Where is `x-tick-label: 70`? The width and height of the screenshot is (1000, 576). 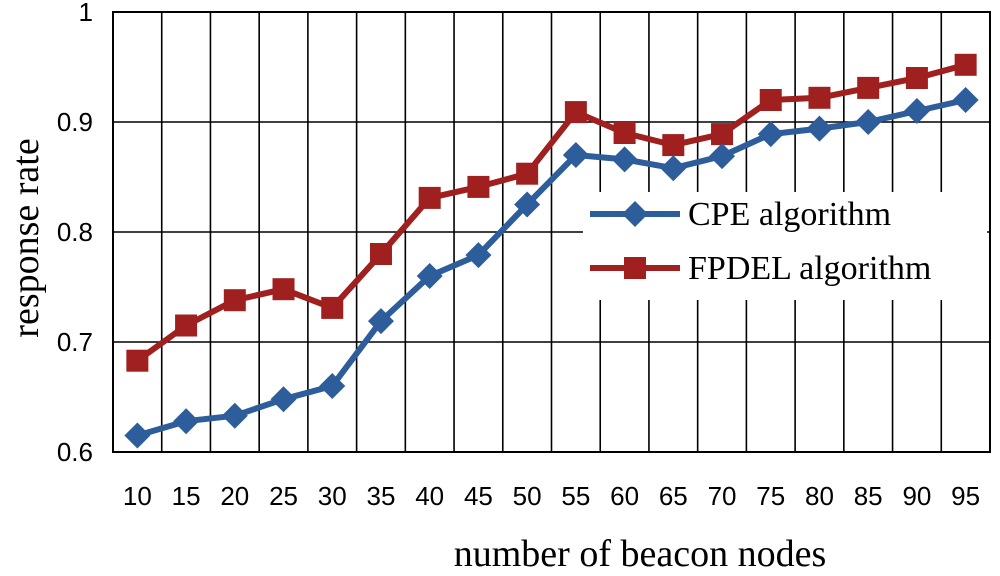 x-tick-label: 70 is located at coordinates (722, 496).